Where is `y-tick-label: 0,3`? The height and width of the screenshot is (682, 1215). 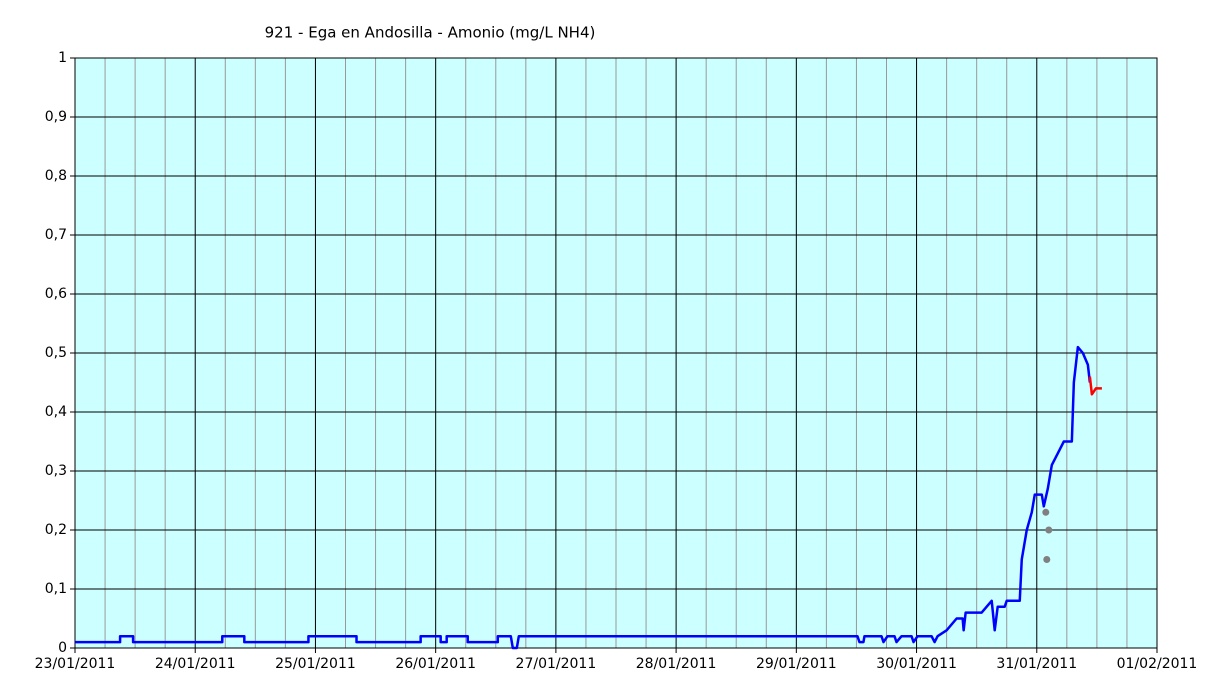
y-tick-label: 0,3 is located at coordinates (56, 471).